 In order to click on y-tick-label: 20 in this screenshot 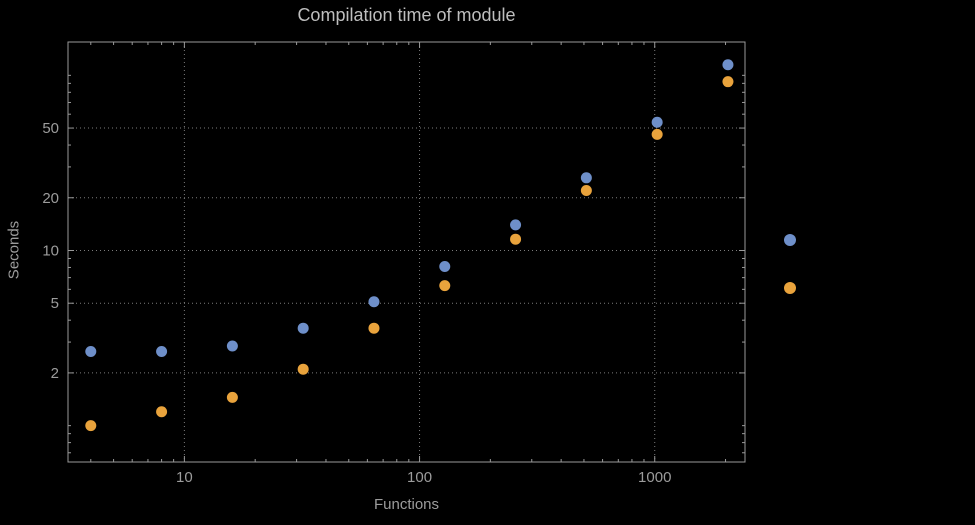, I will do `click(50, 198)`.